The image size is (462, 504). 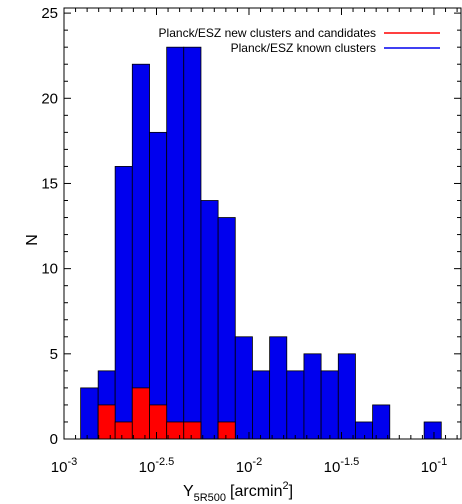 What do you see at coordinates (32, 240) in the screenshot?
I see `y-axis-label: N` at bounding box center [32, 240].